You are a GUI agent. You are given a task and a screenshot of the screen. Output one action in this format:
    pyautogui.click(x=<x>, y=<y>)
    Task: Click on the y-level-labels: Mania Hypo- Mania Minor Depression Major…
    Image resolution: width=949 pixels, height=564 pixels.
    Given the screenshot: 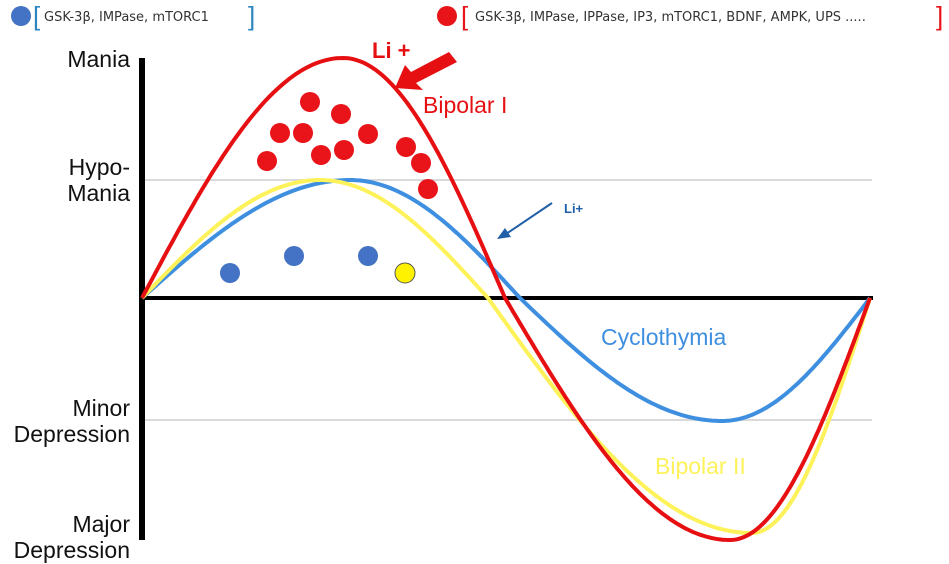 What is the action you would take?
    pyautogui.click(x=72, y=304)
    